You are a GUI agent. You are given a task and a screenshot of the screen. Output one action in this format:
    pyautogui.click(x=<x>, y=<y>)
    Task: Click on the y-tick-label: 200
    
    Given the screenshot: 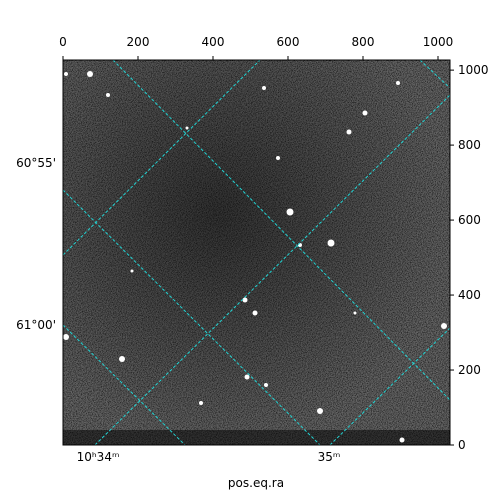 What is the action you would take?
    pyautogui.click(x=469, y=370)
    